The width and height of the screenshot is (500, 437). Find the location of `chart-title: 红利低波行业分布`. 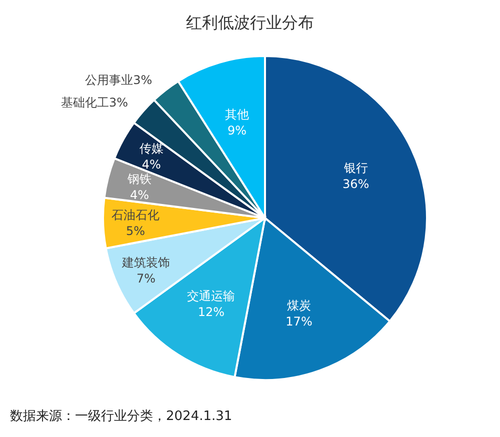

chart-title: 红利低波行业分布 is located at coordinates (250, 22).